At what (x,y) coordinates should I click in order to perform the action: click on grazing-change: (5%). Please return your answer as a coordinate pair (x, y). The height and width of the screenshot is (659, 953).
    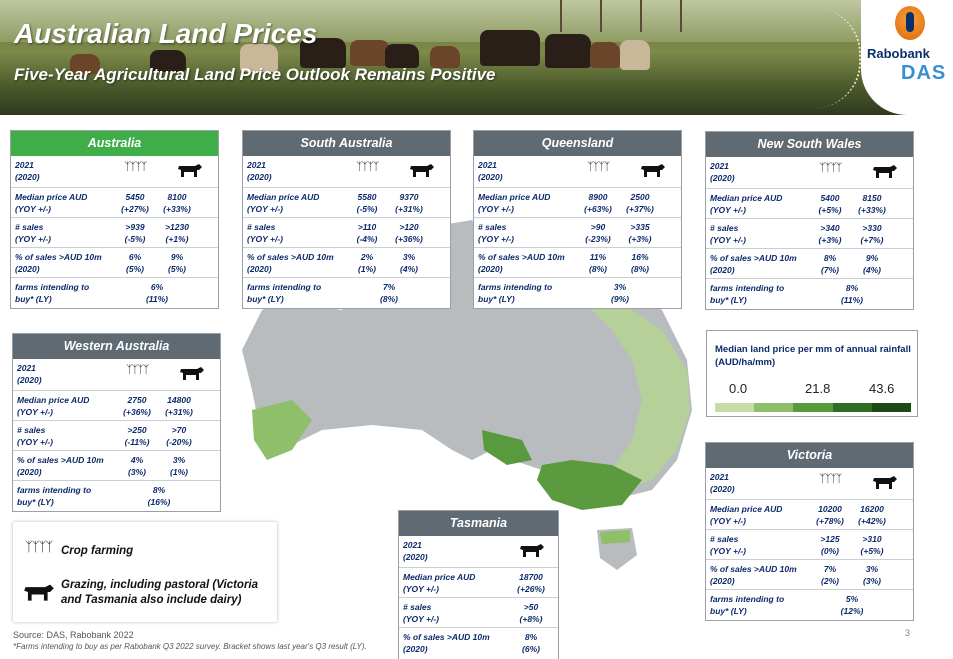
    Looking at the image, I should click on (177, 269).